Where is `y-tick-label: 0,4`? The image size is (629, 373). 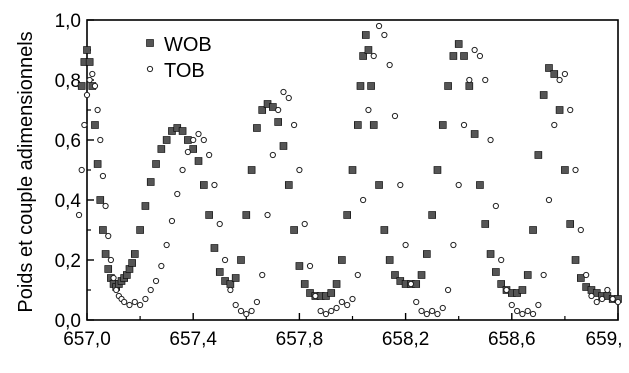 y-tick-label: 0,4 is located at coordinates (68, 201).